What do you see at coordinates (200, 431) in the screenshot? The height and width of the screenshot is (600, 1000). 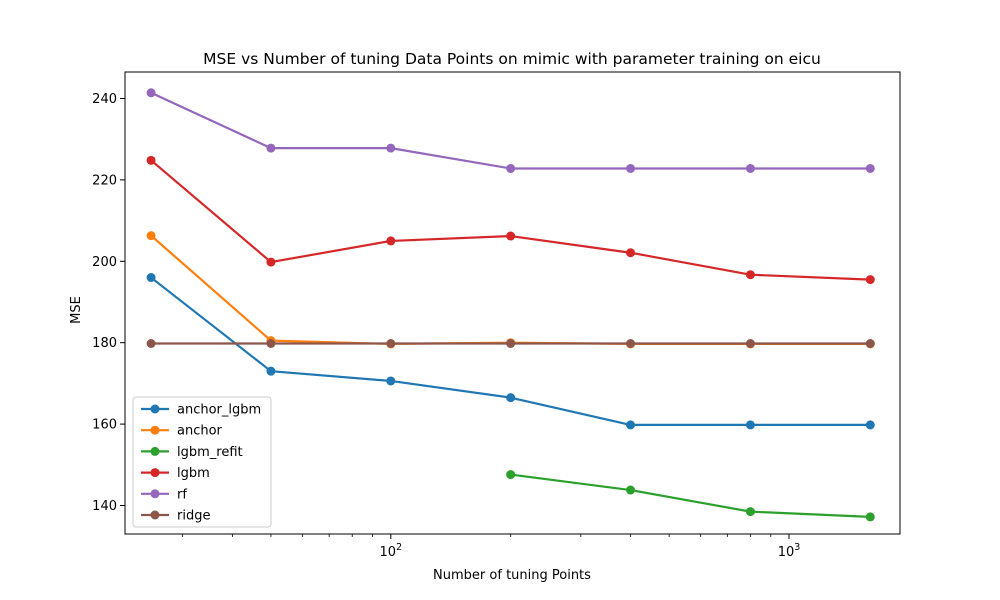 I see `legend-label: anchor` at bounding box center [200, 431].